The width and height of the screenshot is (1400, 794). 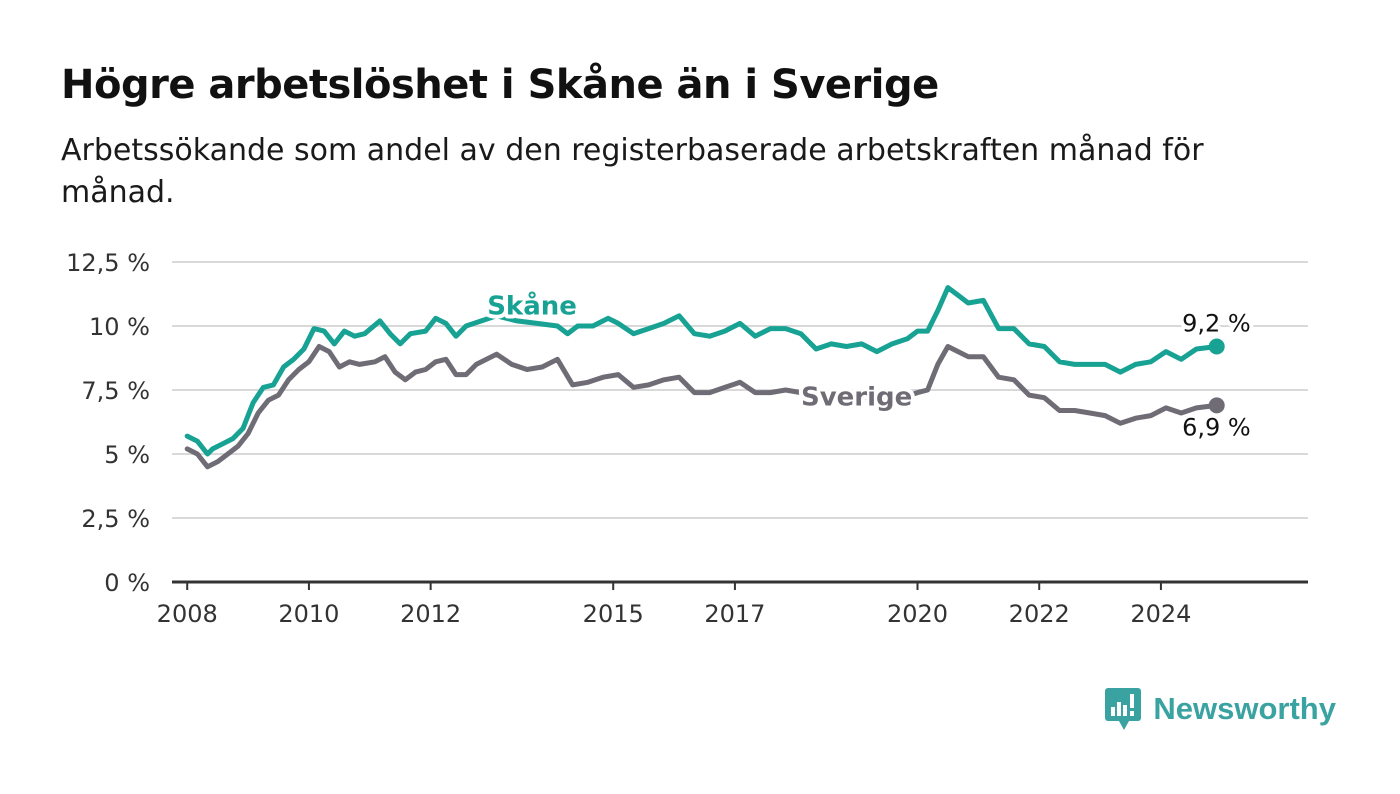 I want to click on series-endpoint-skane, so click(x=1216, y=346).